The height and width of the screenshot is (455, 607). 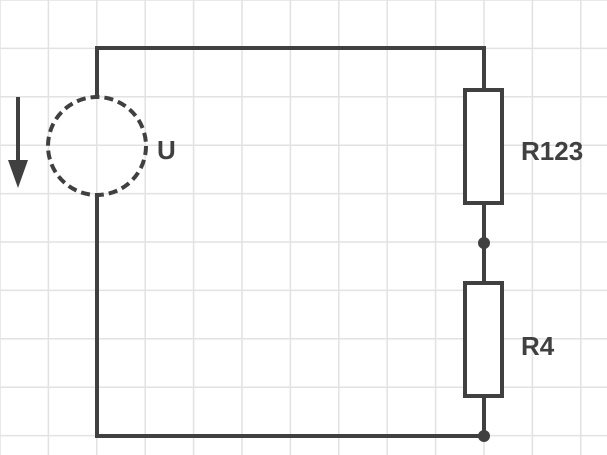 What do you see at coordinates (483, 146) in the screenshot?
I see `resistor-top-icon` at bounding box center [483, 146].